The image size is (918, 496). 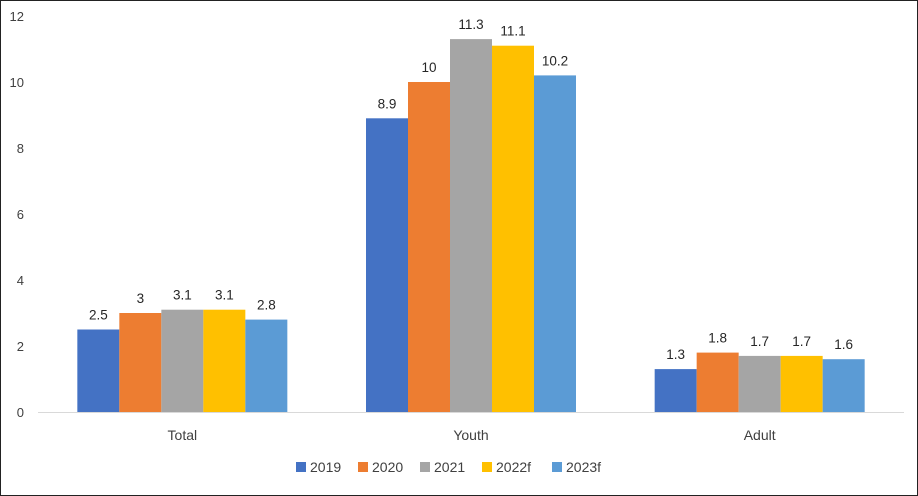 I want to click on category-label: Youth, so click(x=470, y=435).